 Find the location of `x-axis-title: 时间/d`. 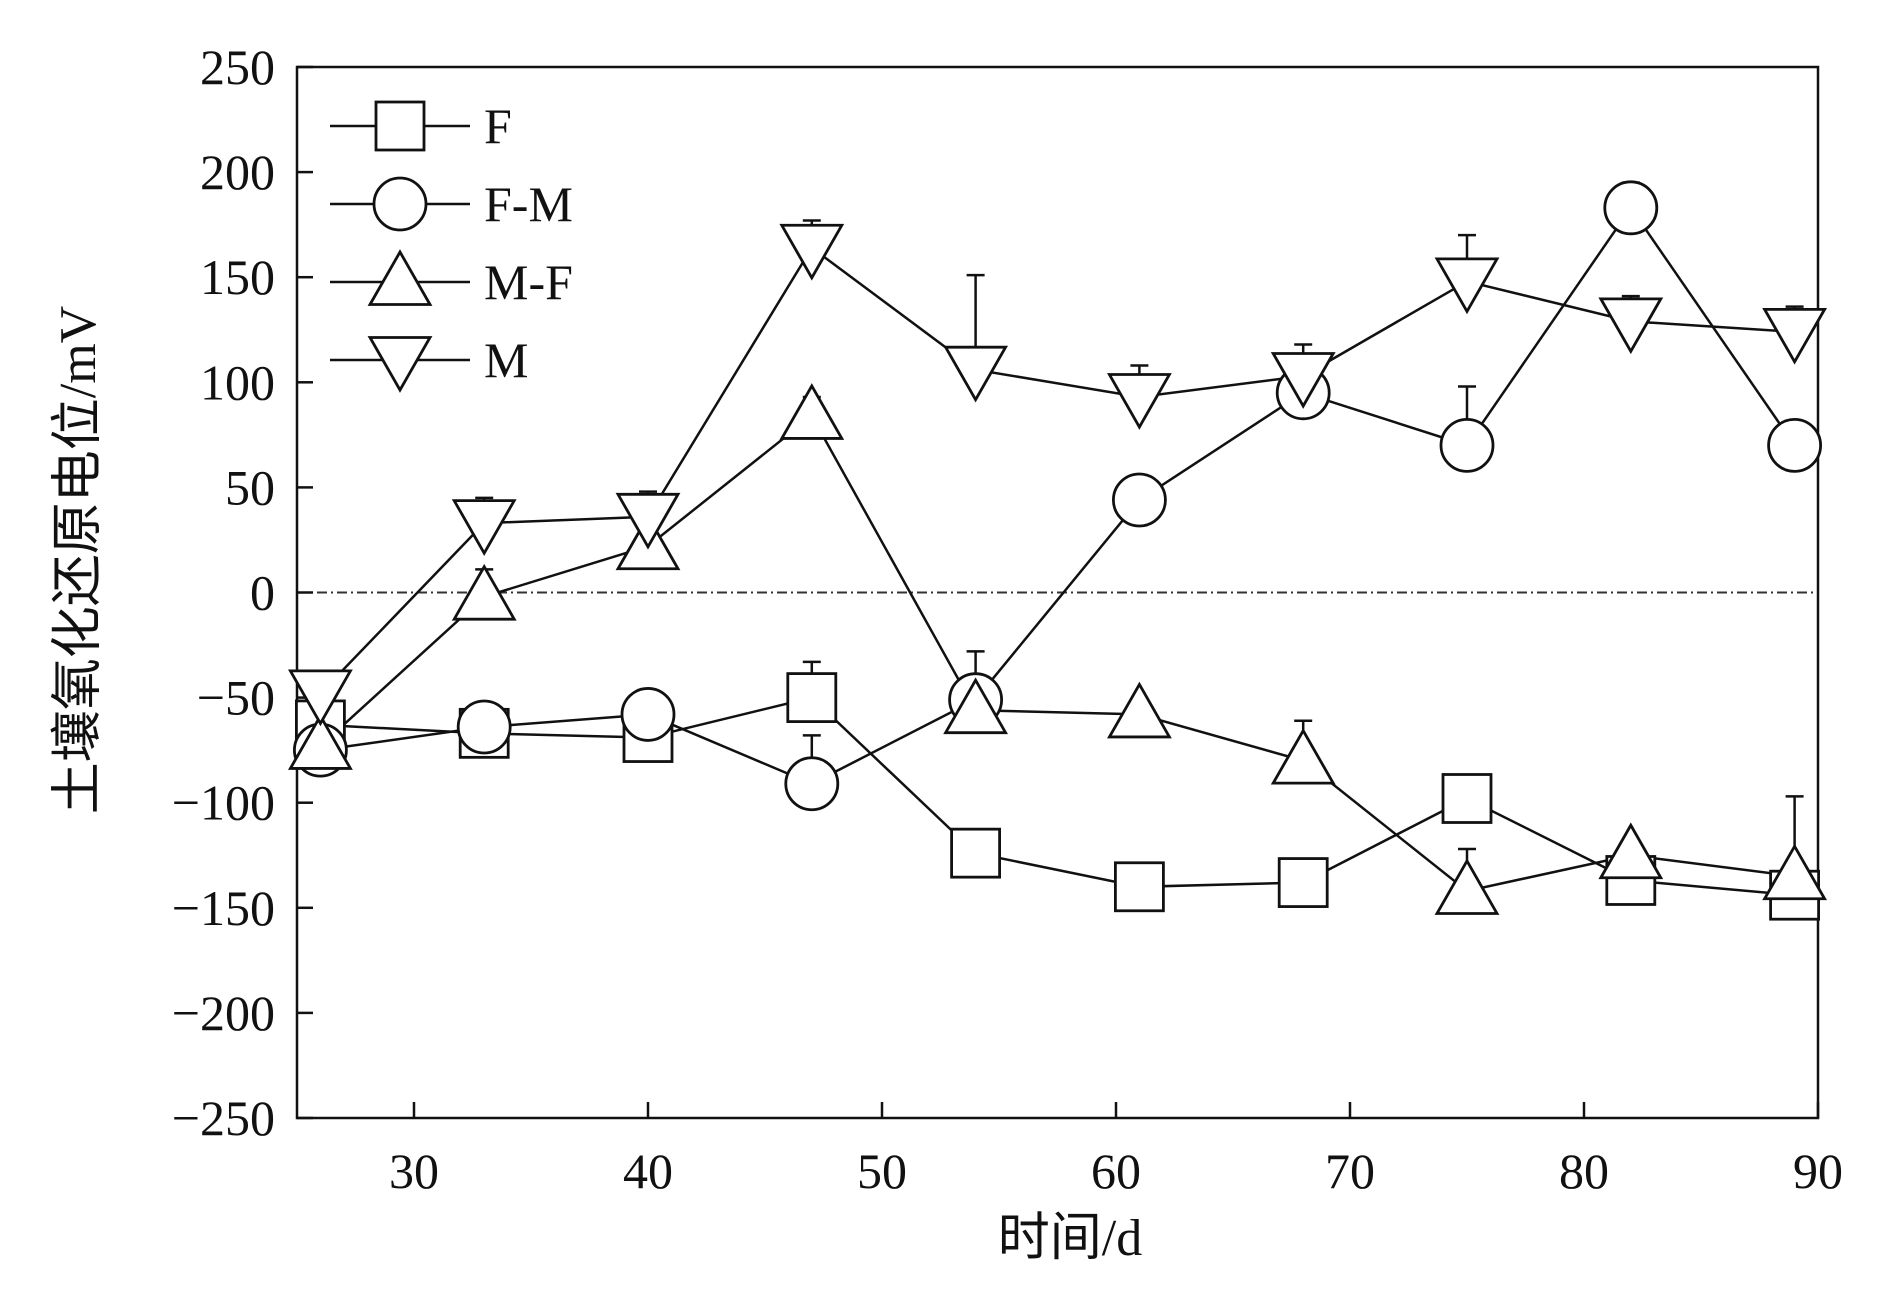

x-axis-title: 时间/d is located at coordinates (1070, 1238).